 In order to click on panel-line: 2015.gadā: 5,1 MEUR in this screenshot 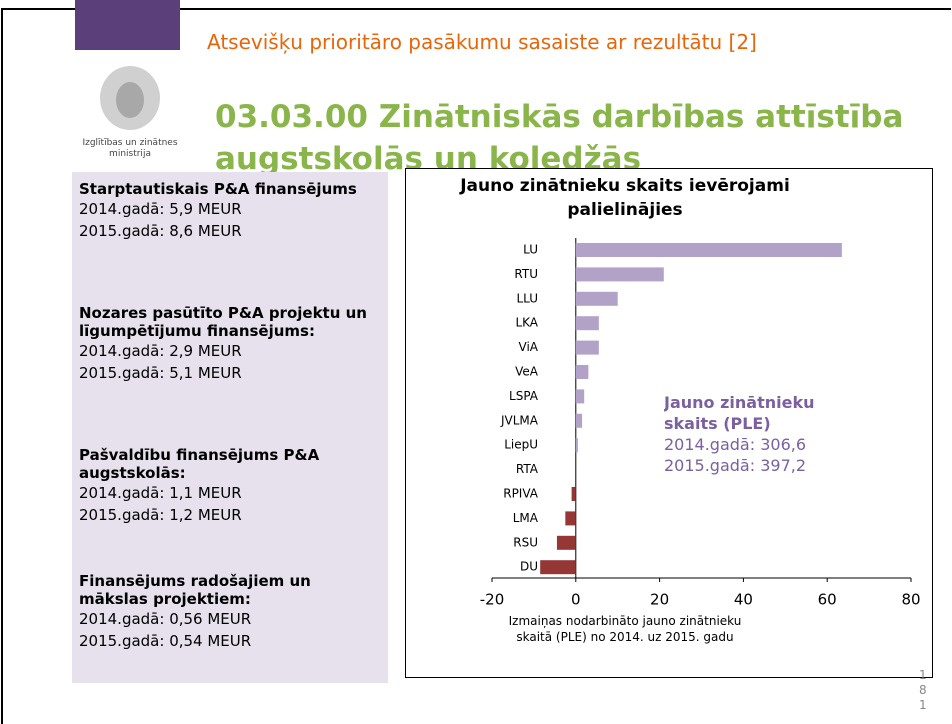, I will do `click(160, 373)`.